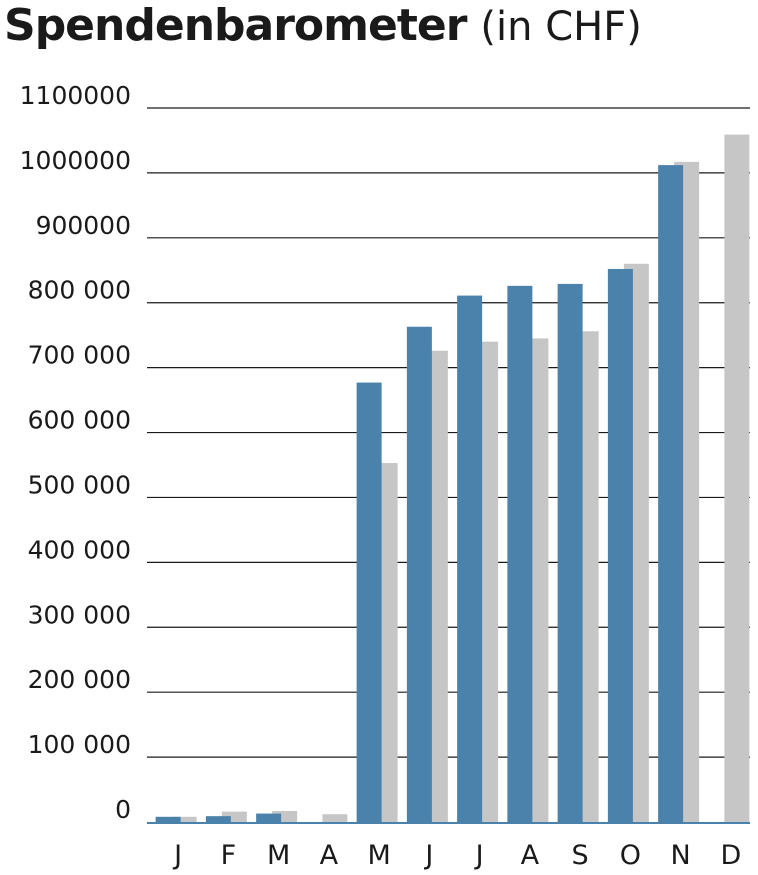 Image resolution: width=758 pixels, height=875 pixels. Describe the element at coordinates (681, 855) in the screenshot. I see `x-category-label: N` at that location.